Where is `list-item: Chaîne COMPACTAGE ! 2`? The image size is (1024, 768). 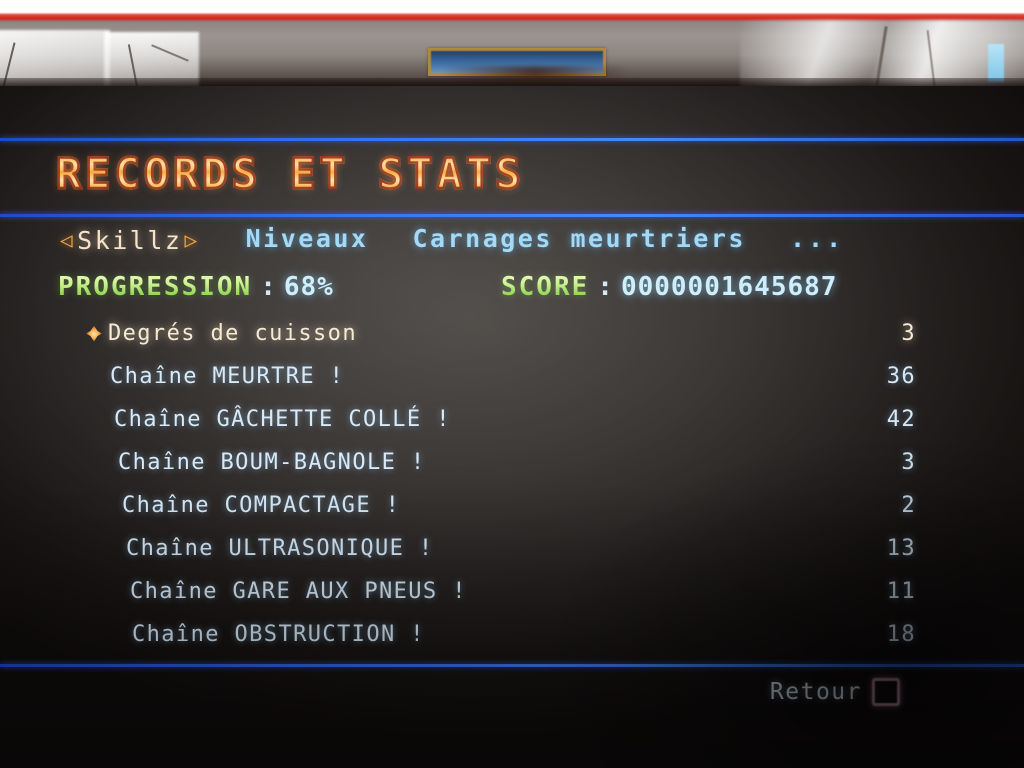
list-item: Chaîne COMPACTAGE ! 2 is located at coordinates (512, 505).